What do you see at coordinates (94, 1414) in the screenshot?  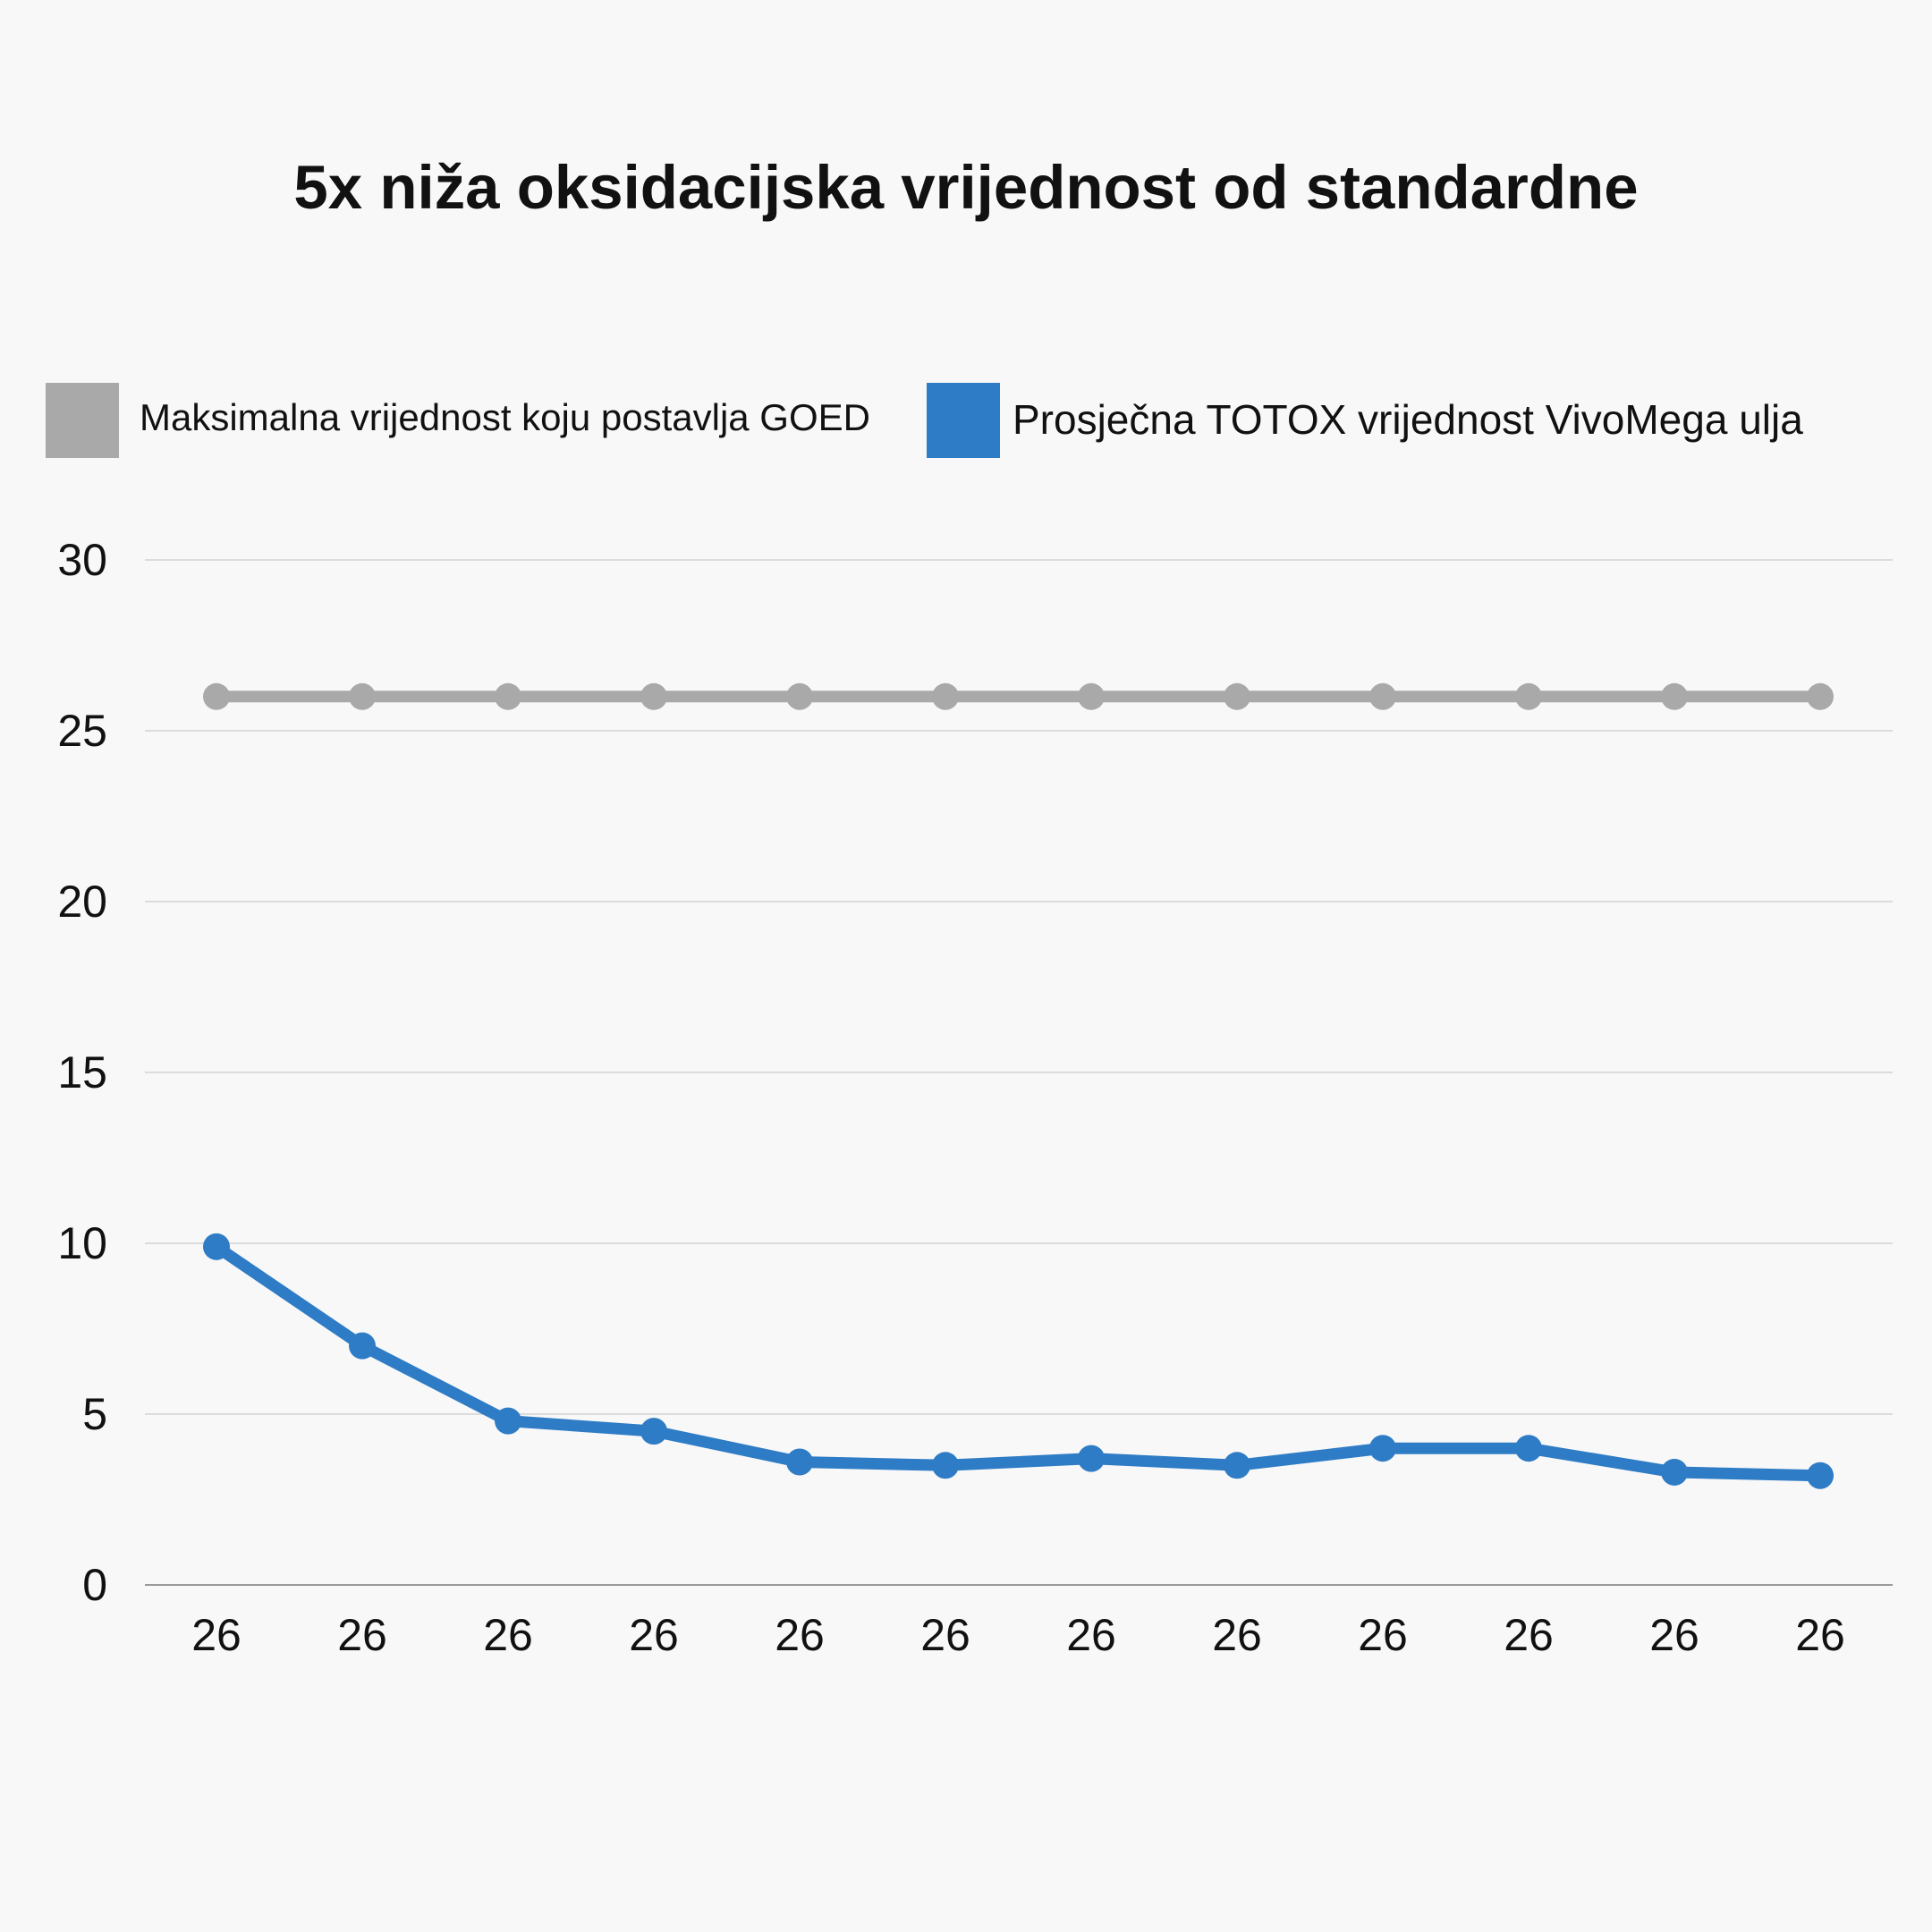 I see `y-tick-label: 5` at bounding box center [94, 1414].